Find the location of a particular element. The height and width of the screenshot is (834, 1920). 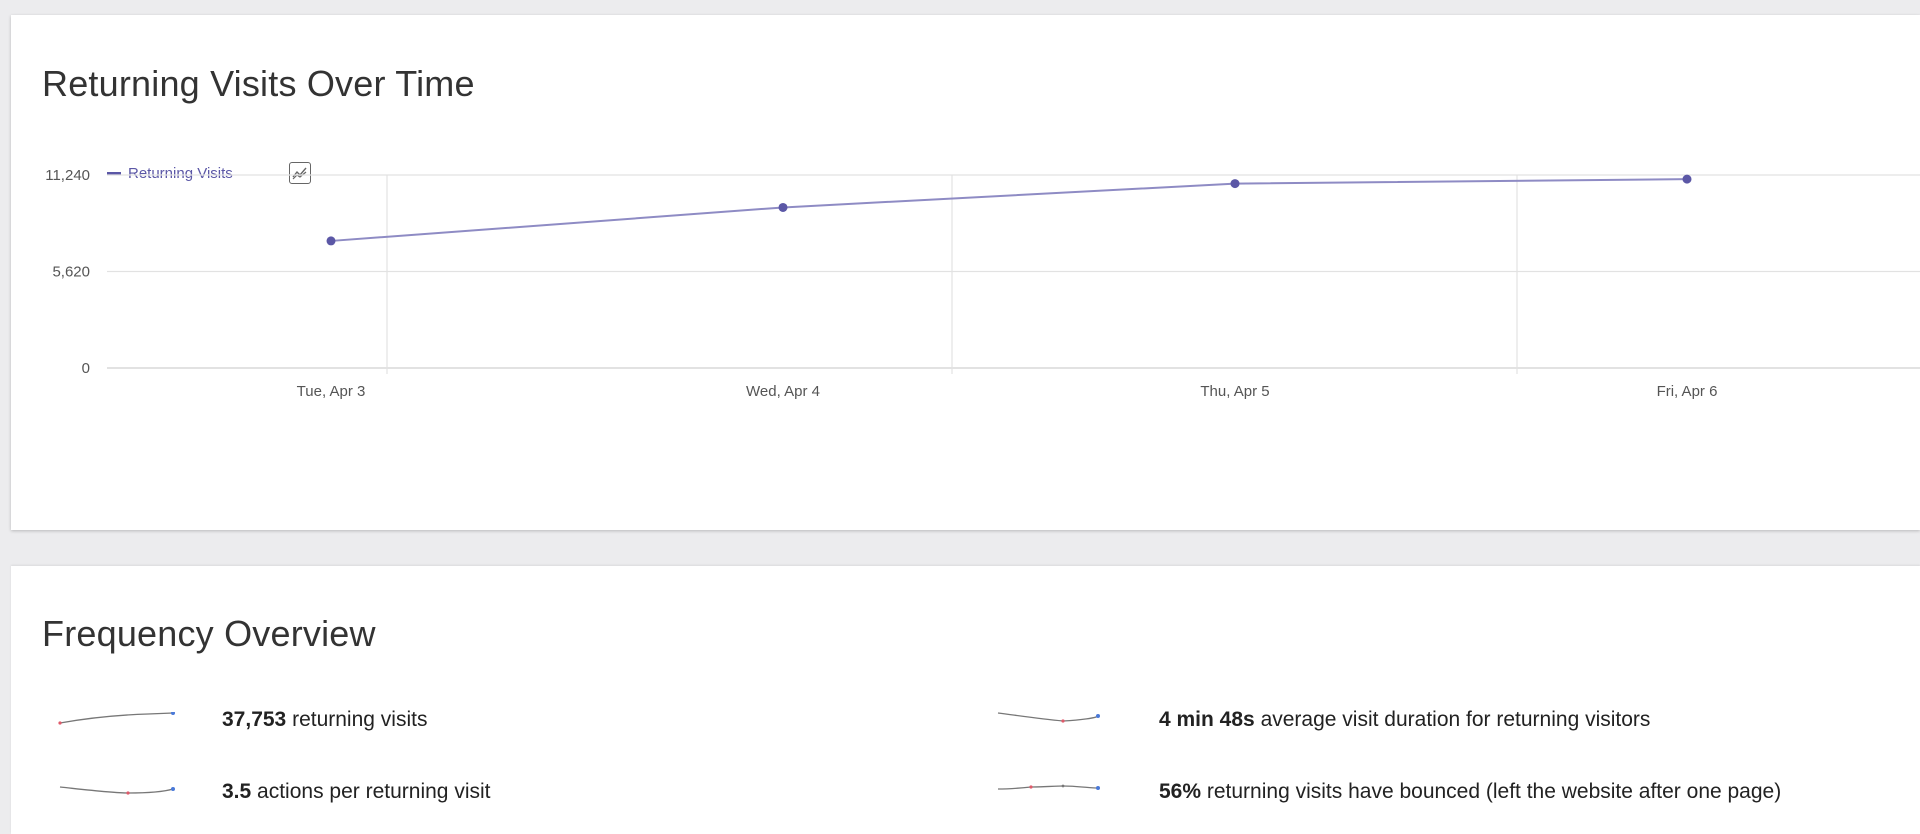

chart-legend: Returning Visits is located at coordinates (170, 173).